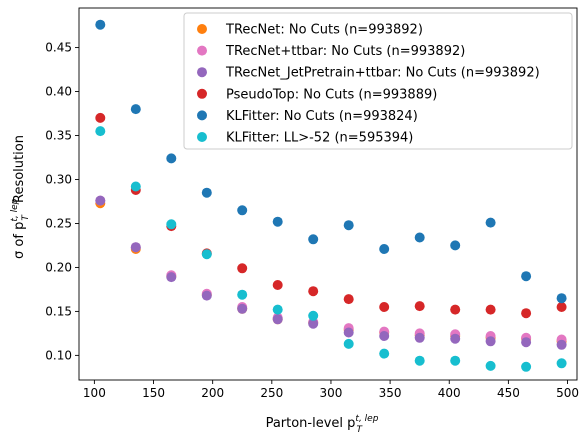 This screenshot has height=446, width=585. What do you see at coordinates (331, 94) in the screenshot?
I see `legend-label: PseudoTop: No Cuts (n=993889)` at bounding box center [331, 94].